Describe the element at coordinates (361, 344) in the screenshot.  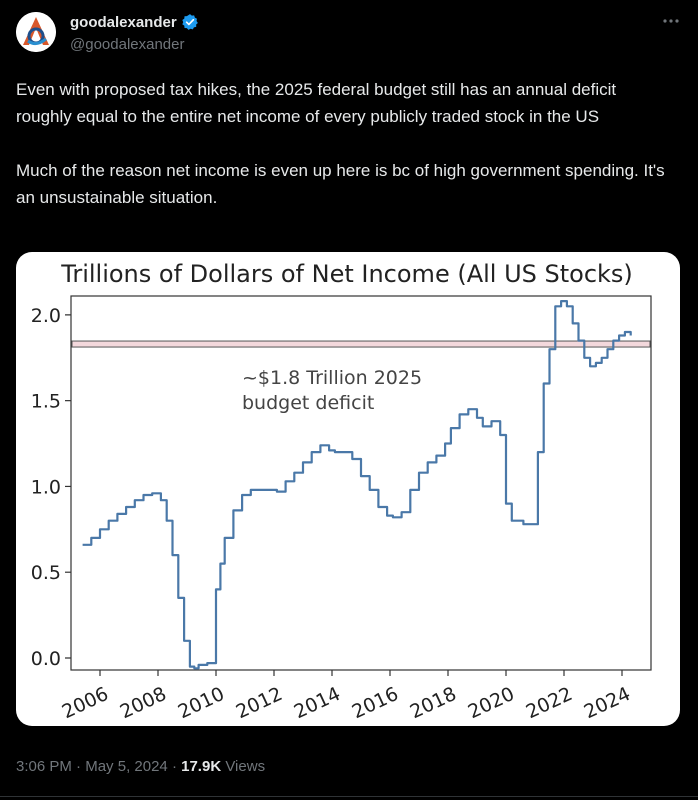
I see `budget-deficit-line` at that location.